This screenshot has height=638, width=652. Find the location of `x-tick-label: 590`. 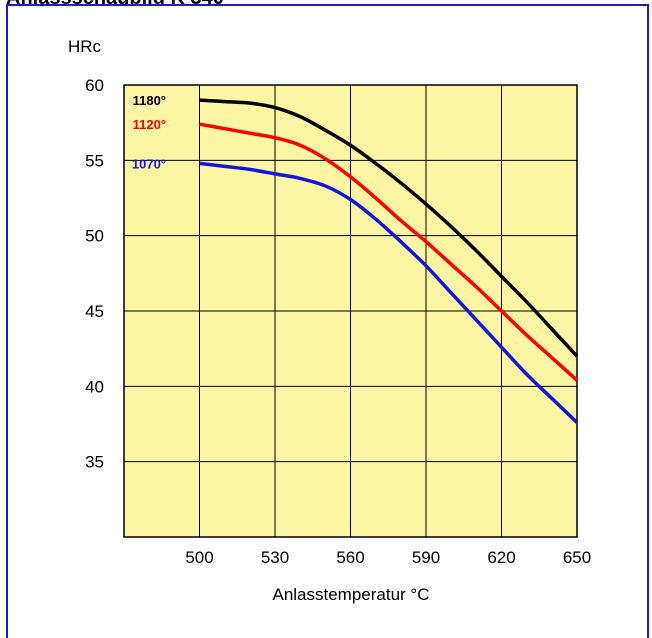

x-tick-label: 590 is located at coordinates (426, 557).